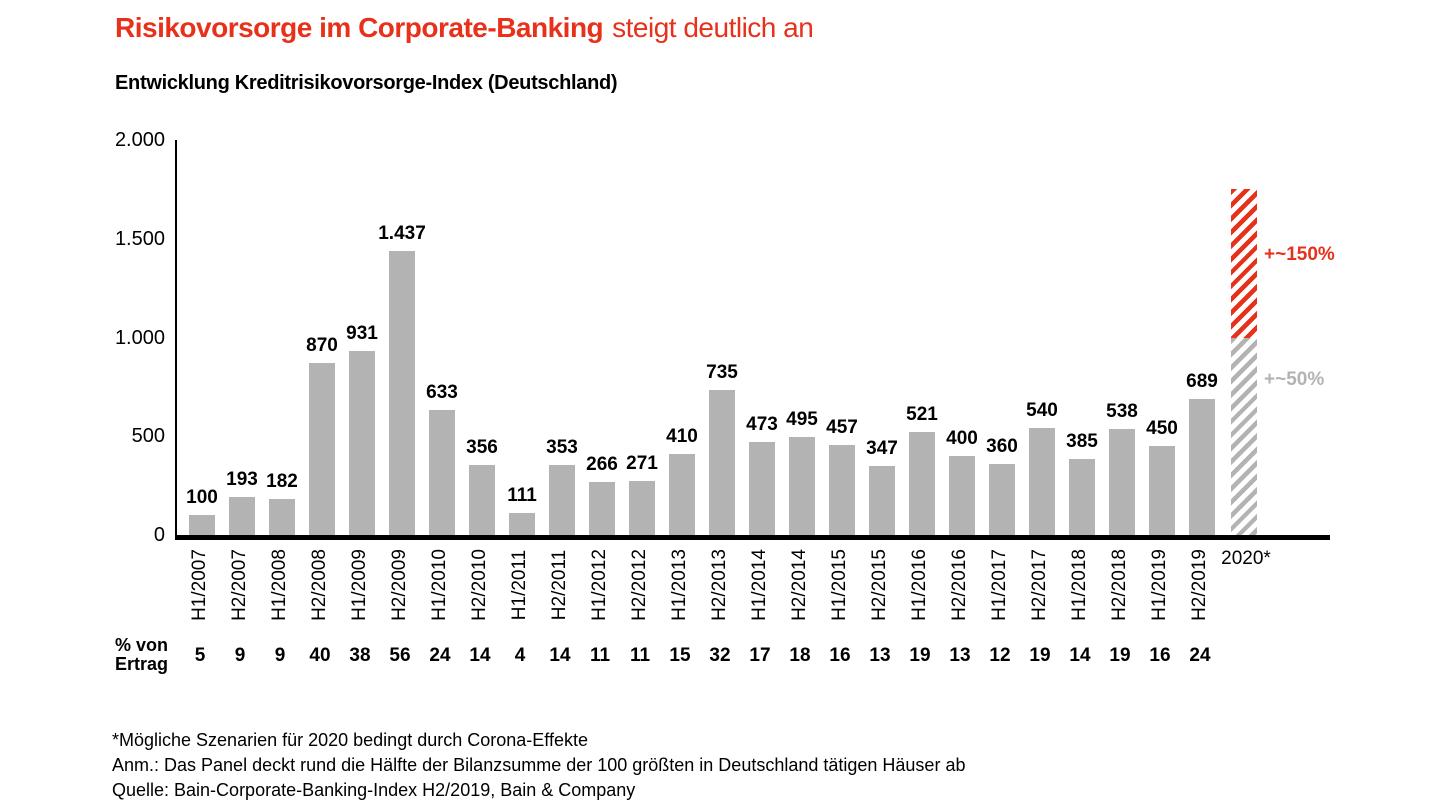  Describe the element at coordinates (682, 437) in the screenshot. I see `bar-value-label: 410` at that location.